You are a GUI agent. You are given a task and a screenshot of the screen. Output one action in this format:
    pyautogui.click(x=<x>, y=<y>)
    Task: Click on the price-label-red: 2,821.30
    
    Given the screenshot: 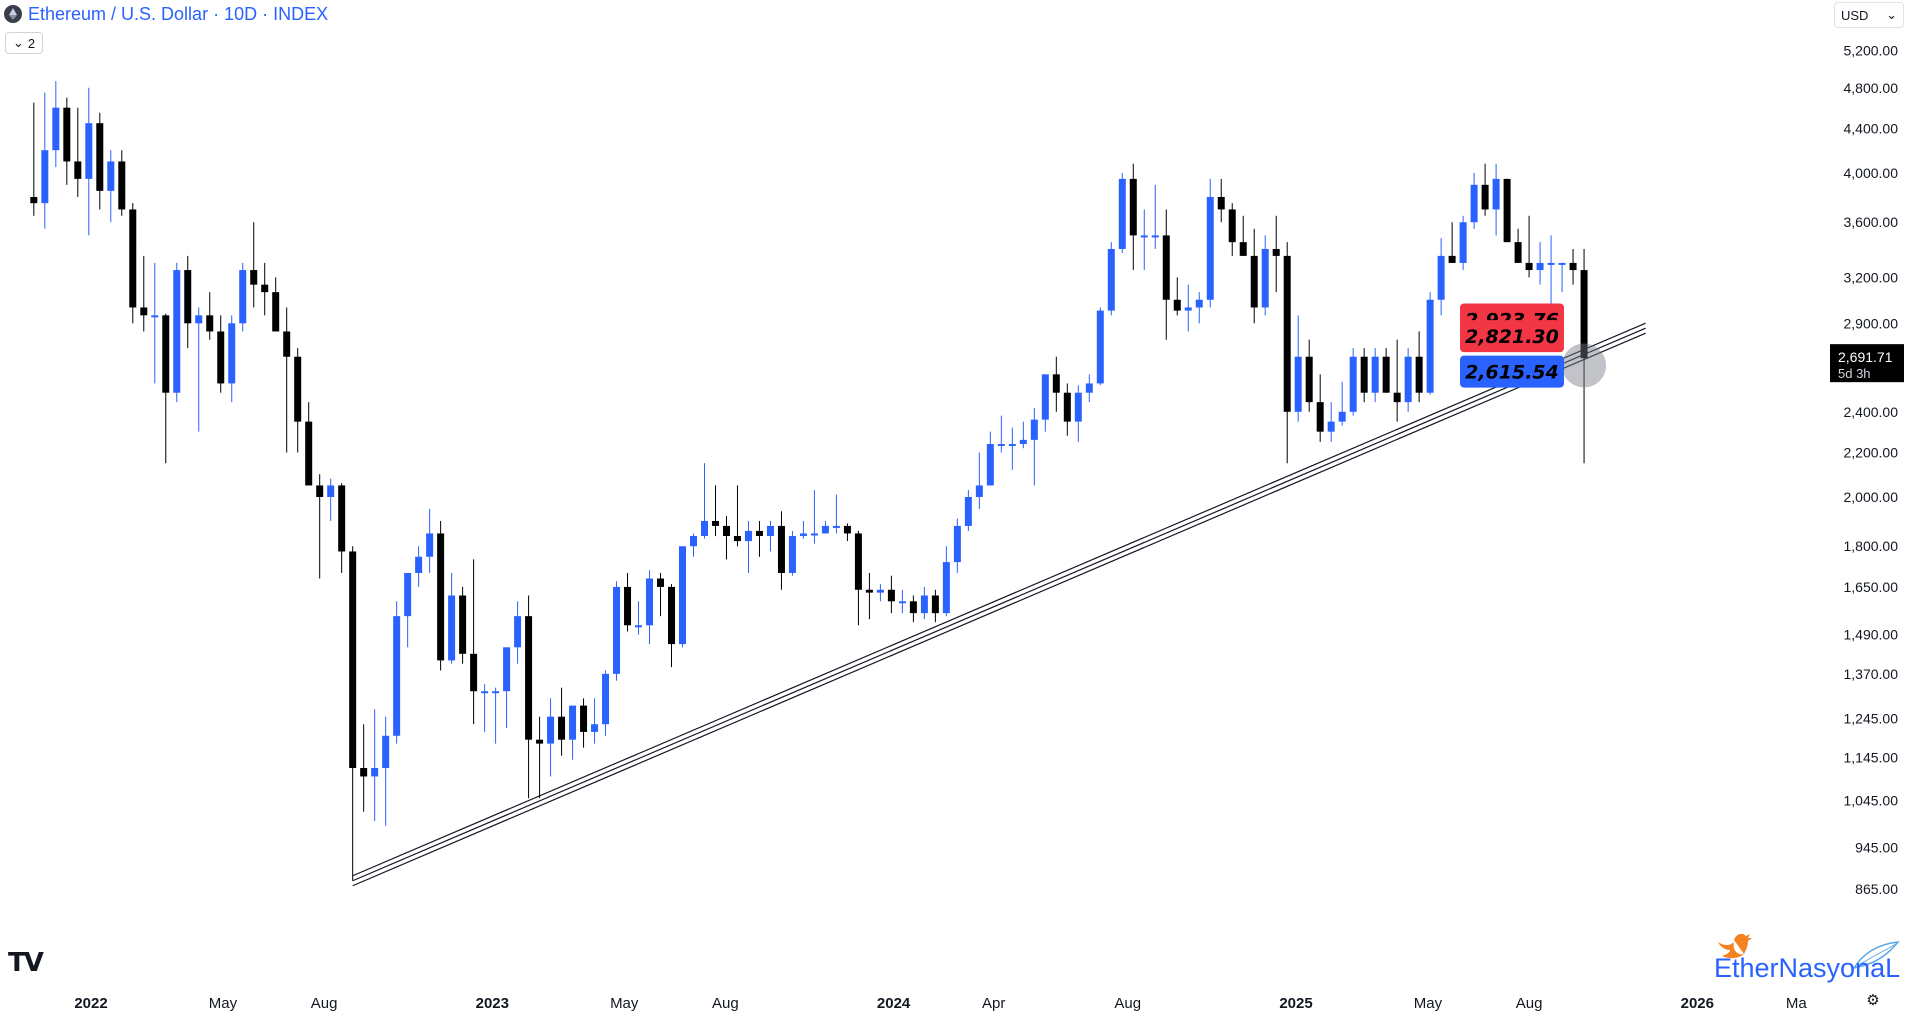 What is the action you would take?
    pyautogui.click(x=1512, y=336)
    